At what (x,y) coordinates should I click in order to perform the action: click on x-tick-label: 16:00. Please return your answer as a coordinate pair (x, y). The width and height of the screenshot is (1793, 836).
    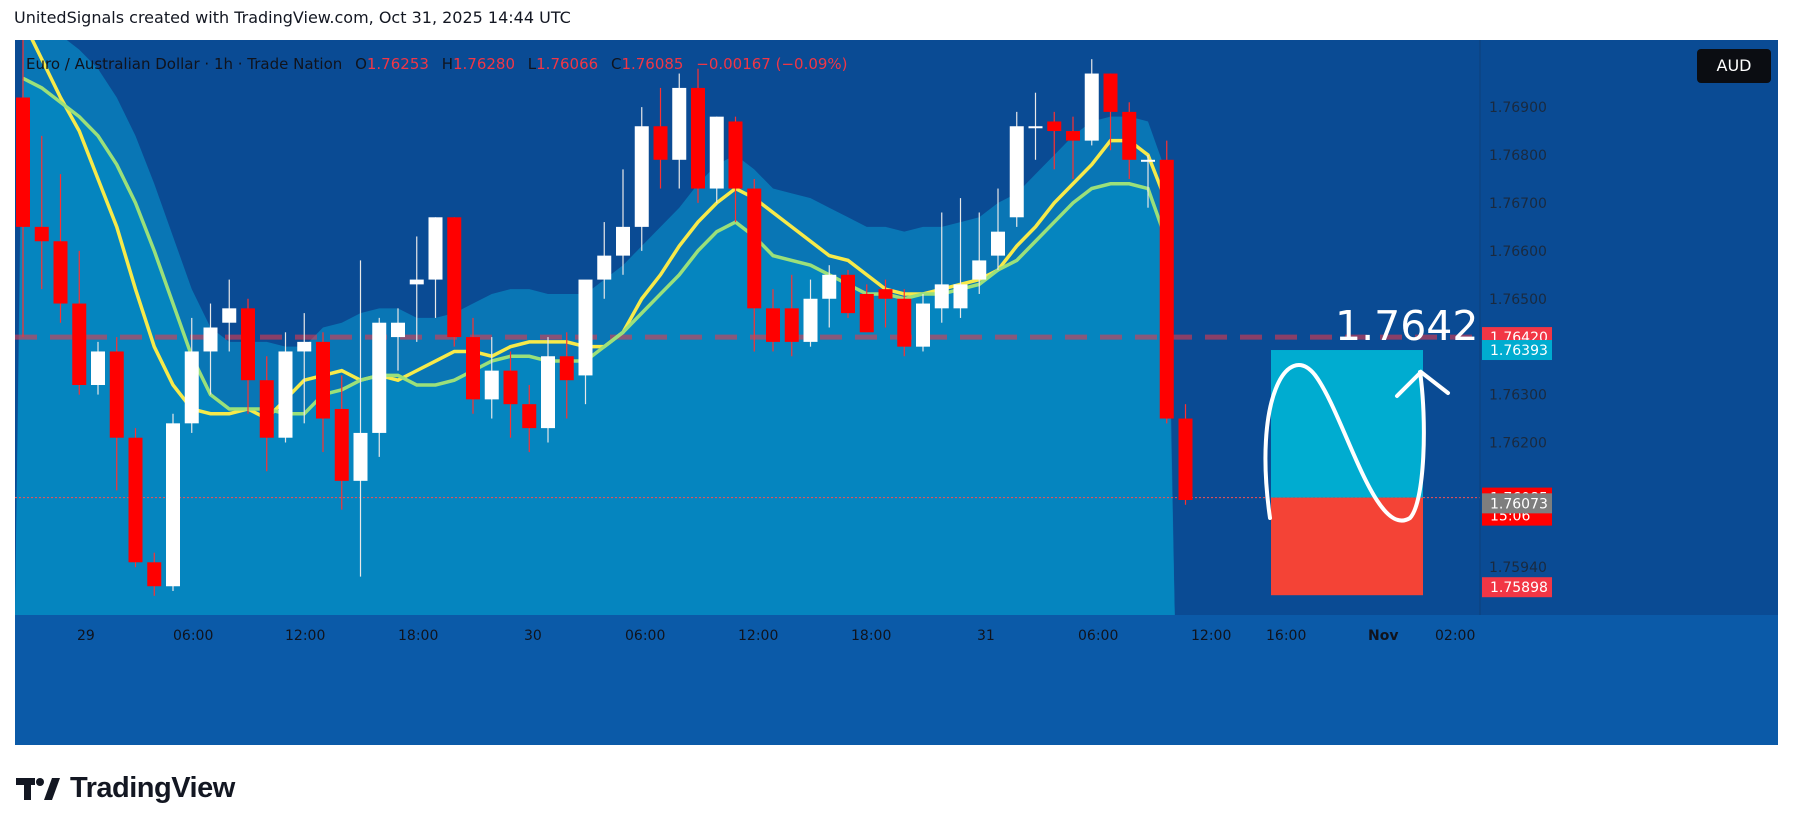
    Looking at the image, I should click on (1286, 636).